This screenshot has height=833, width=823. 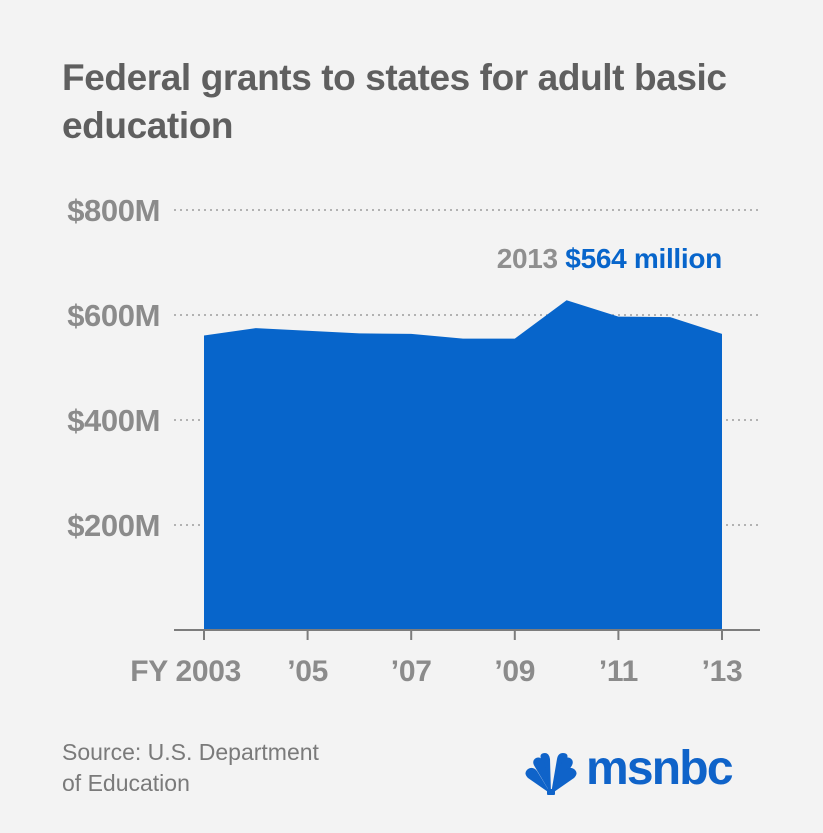 What do you see at coordinates (467, 634) in the screenshot?
I see `axis-layer` at bounding box center [467, 634].